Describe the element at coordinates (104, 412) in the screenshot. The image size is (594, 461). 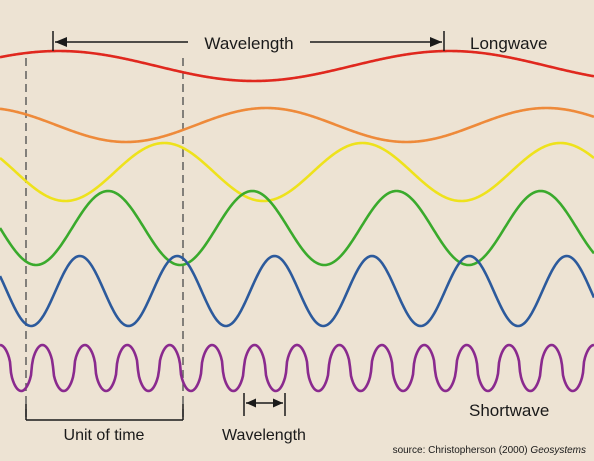
I see `unit-of-time-bracket` at that location.